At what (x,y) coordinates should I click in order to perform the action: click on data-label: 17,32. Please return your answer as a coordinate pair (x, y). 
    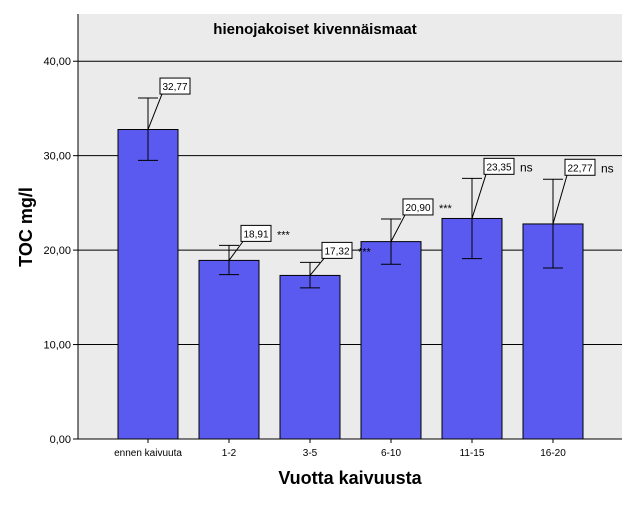
    Looking at the image, I should click on (336, 251).